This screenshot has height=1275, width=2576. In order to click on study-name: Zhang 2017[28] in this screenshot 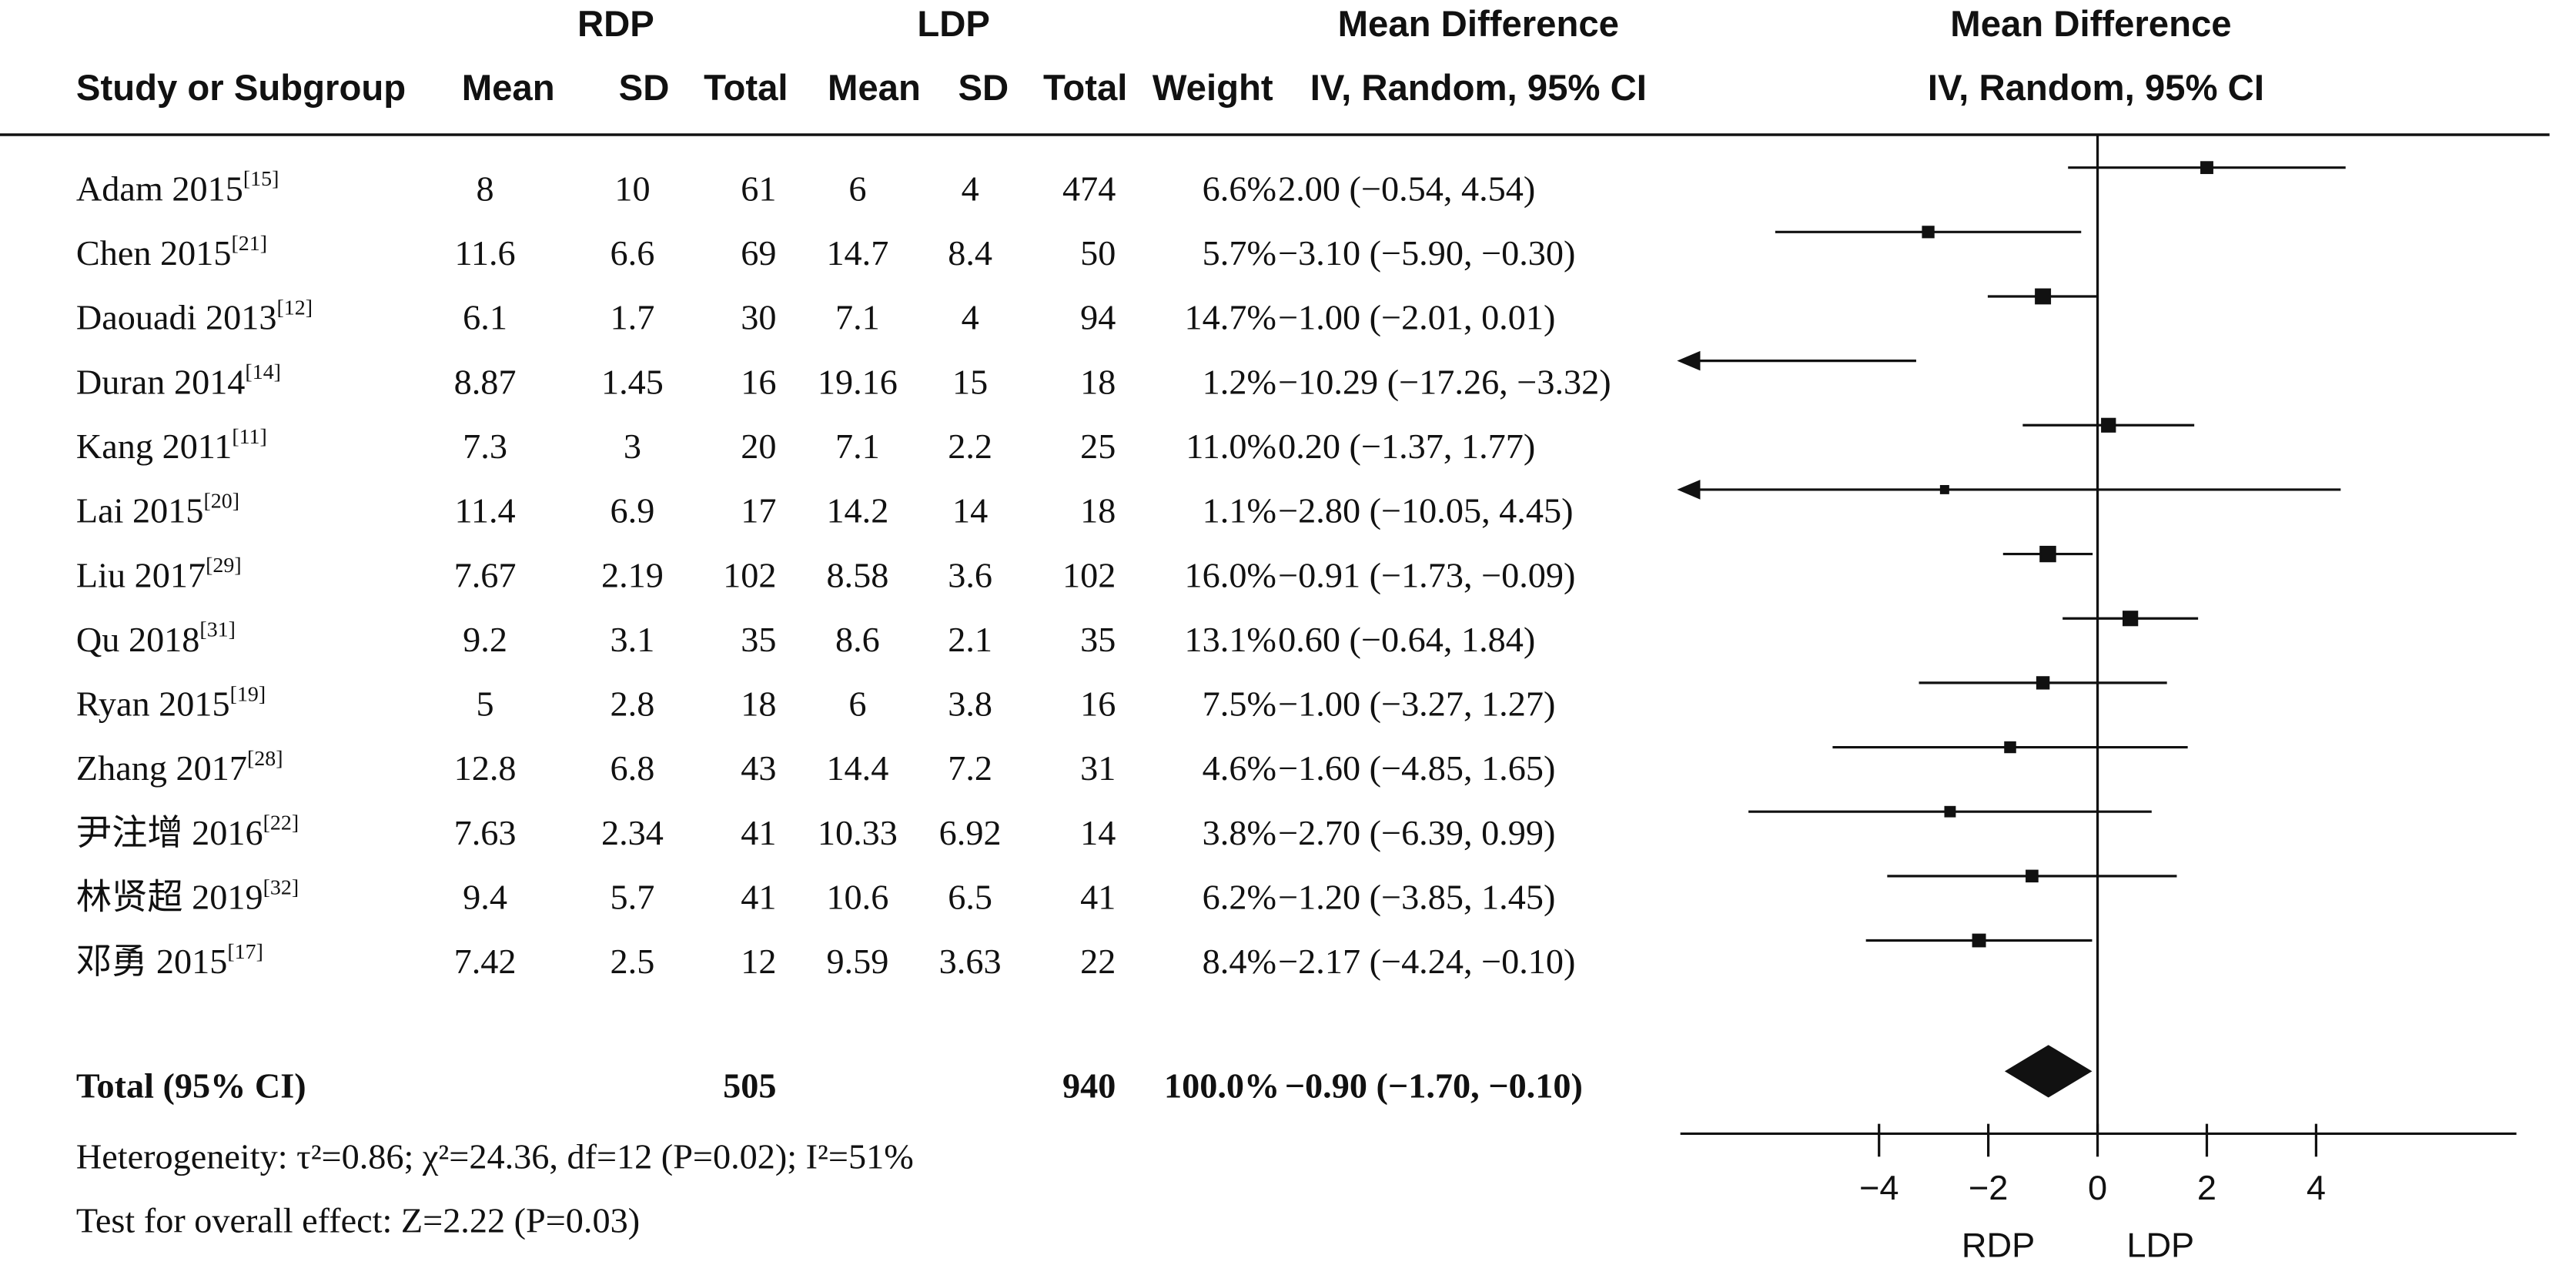, I will do `click(180, 767)`.